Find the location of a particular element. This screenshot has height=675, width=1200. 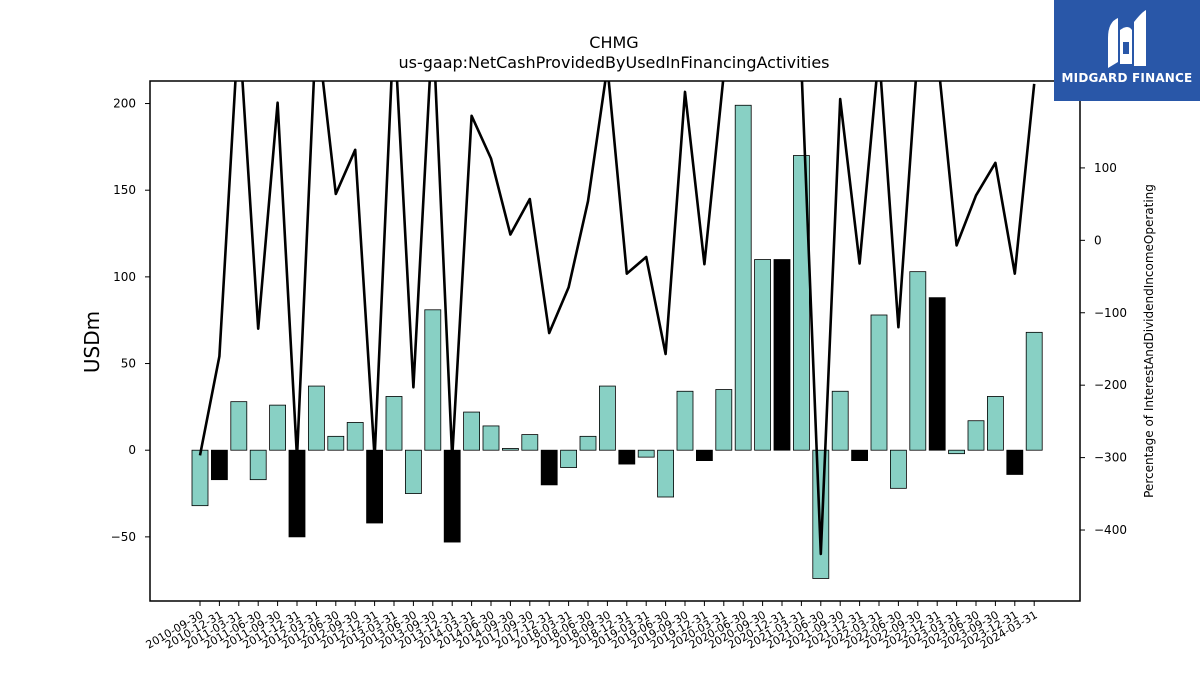

y-tick-label: 200 is located at coordinates (124, 104).